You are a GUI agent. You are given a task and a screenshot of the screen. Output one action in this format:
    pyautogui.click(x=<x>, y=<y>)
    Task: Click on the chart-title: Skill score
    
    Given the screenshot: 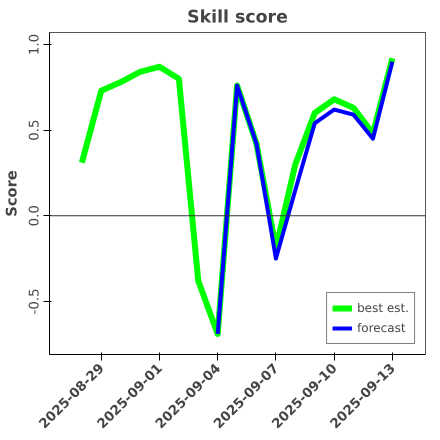 What is the action you would take?
    pyautogui.click(x=237, y=18)
    